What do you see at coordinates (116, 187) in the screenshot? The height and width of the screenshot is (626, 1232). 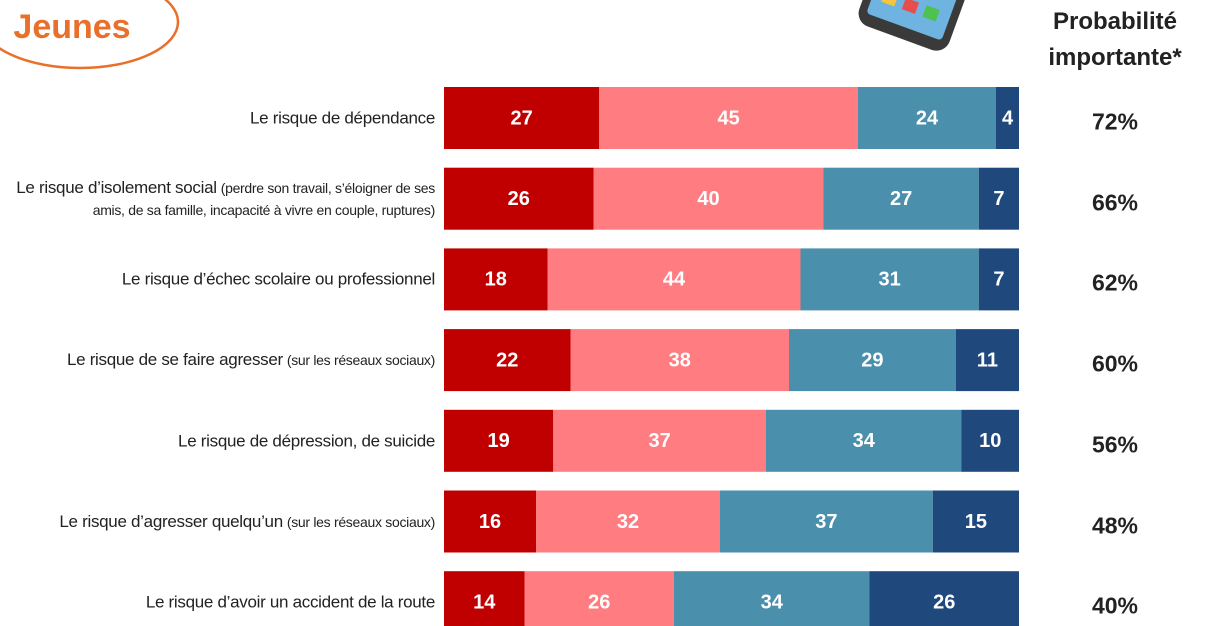 I see `category-main: Le risque d’isolement social` at bounding box center [116, 187].